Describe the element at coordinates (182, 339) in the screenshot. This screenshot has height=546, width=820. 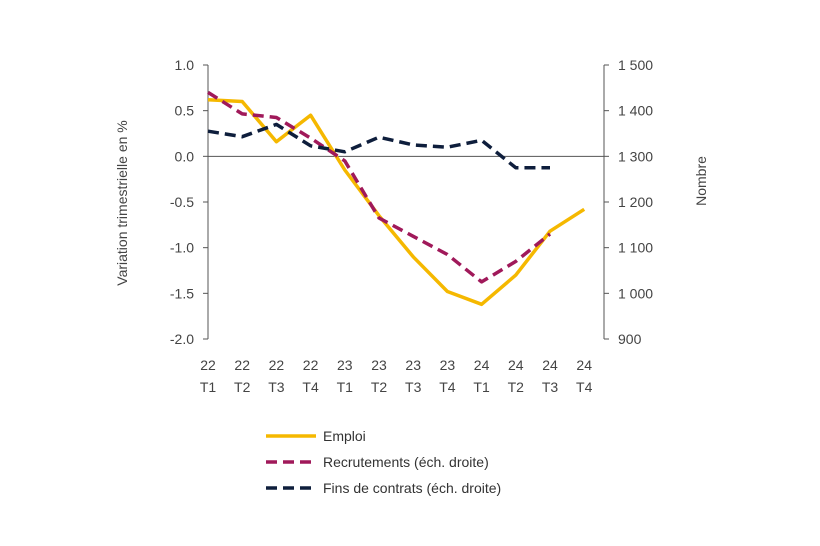
I see `y-left-tick-label: -2.0` at that location.